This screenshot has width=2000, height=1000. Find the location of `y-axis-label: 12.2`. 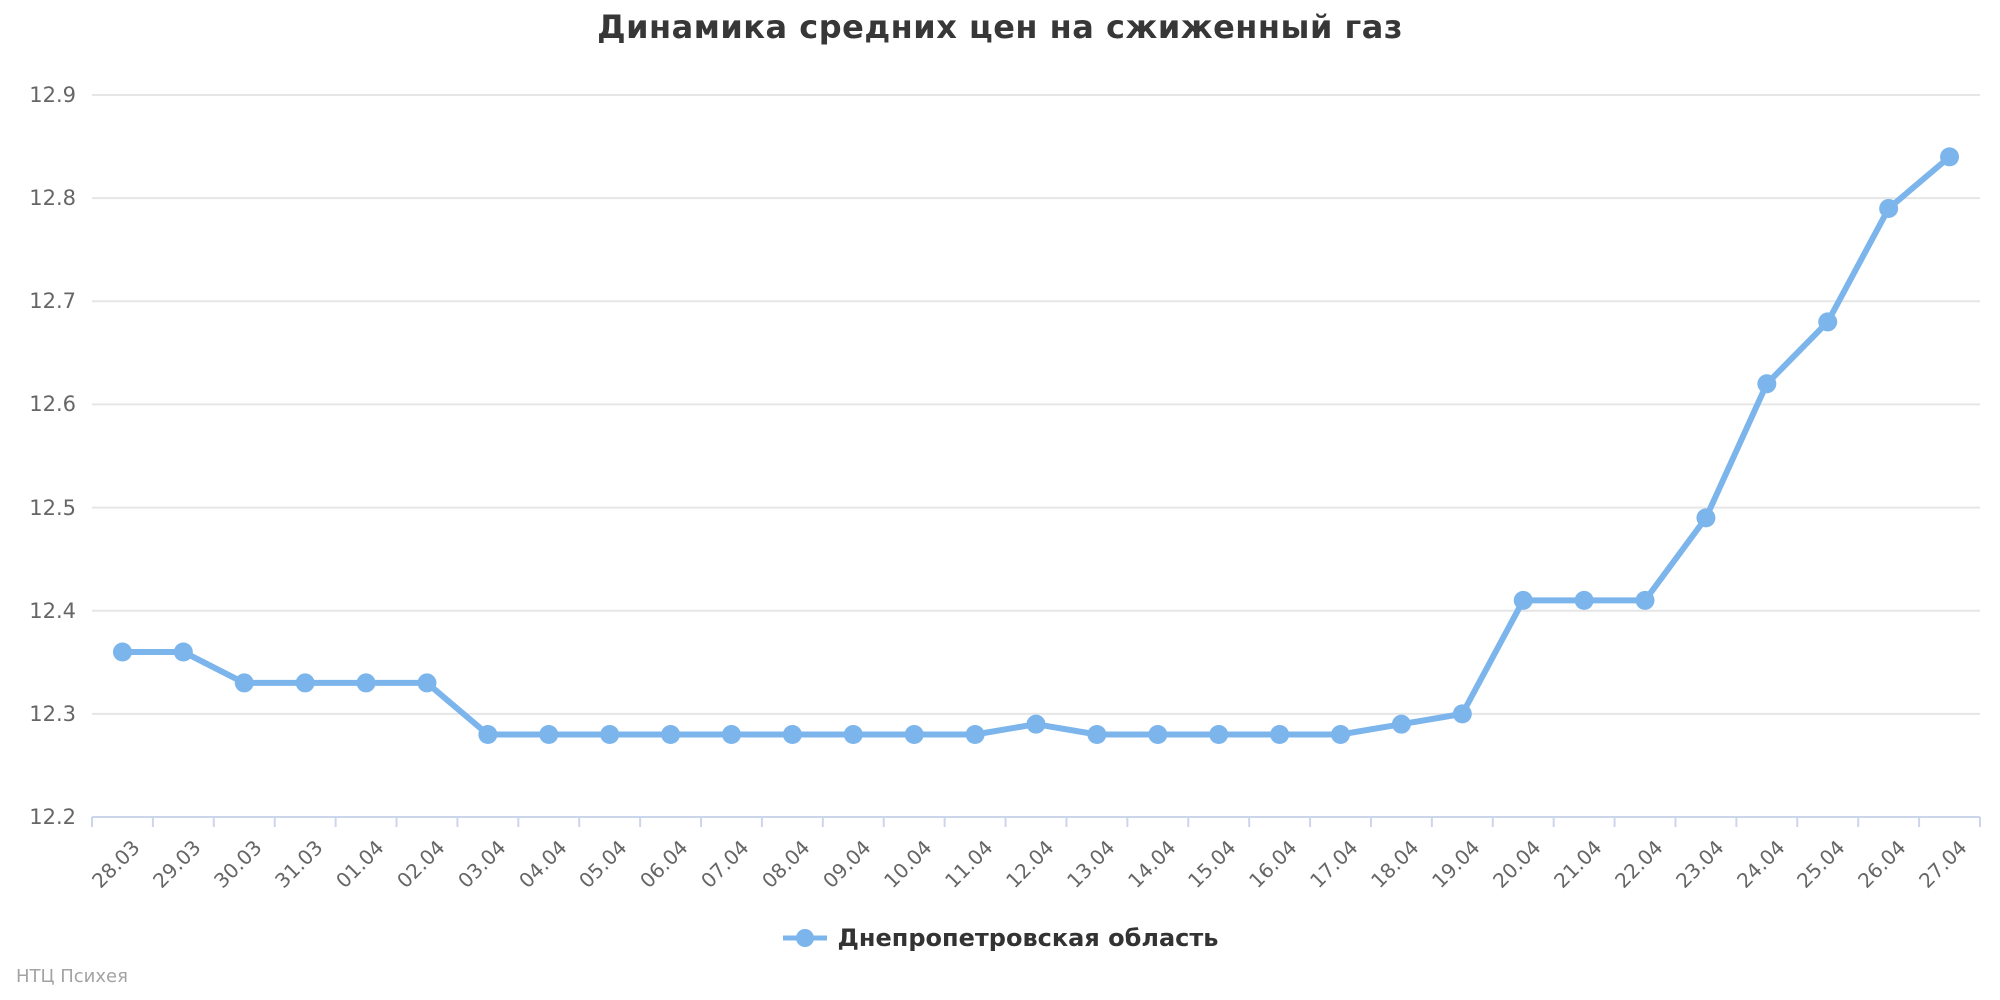

y-axis-label: 12.2 is located at coordinates (52, 817).